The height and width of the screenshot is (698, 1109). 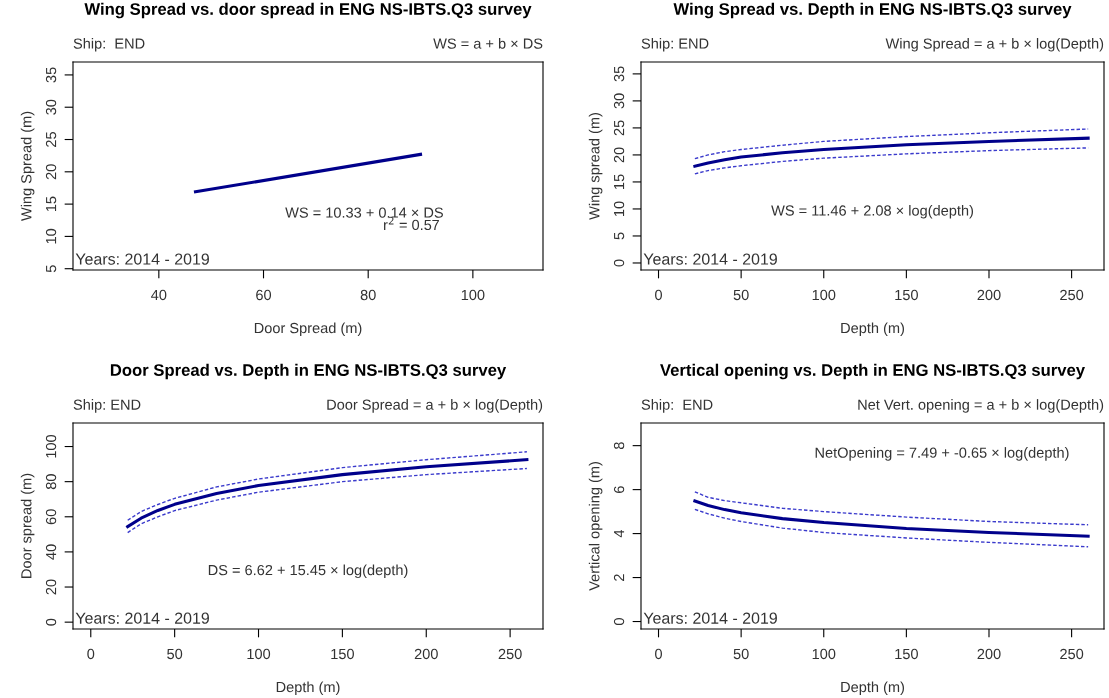 I want to click on text: Wing Spread = a + b × log(Depth), so click(x=994, y=45).